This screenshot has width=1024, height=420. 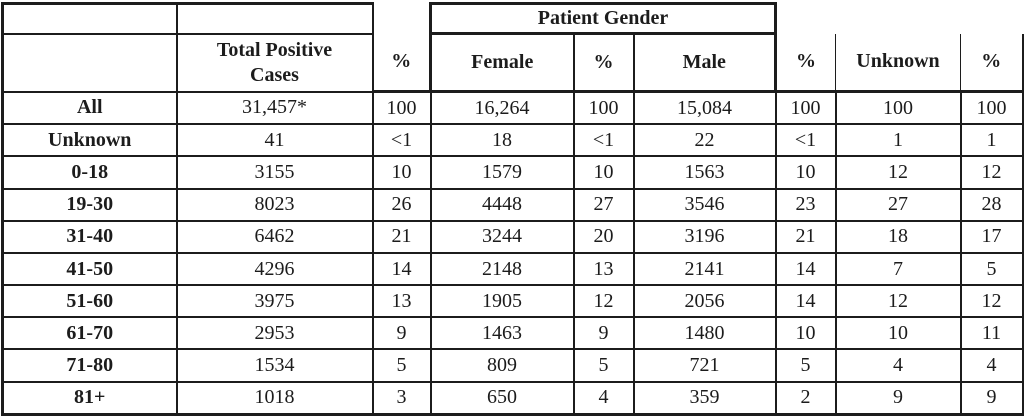 I want to click on table-row: 61-70 2953 9 1463 9 1480 10 10 11, so click(x=512, y=333).